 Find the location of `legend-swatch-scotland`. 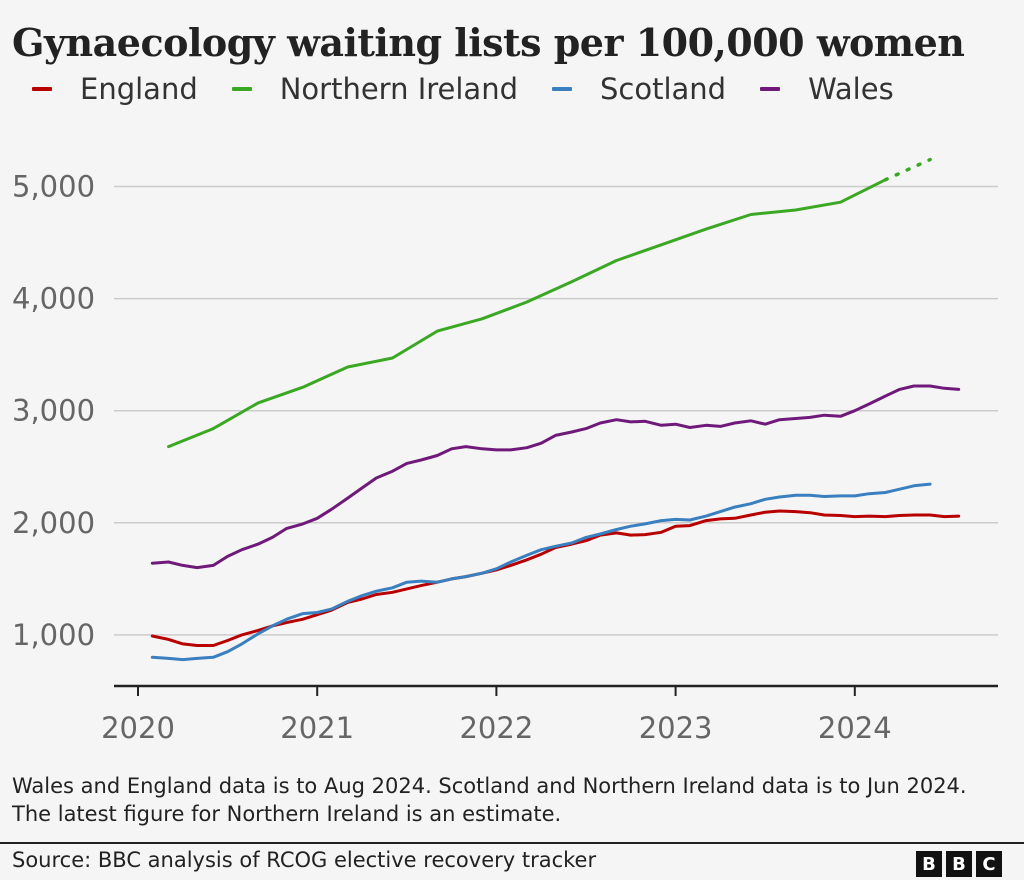

legend-swatch-scotland is located at coordinates (562, 89).